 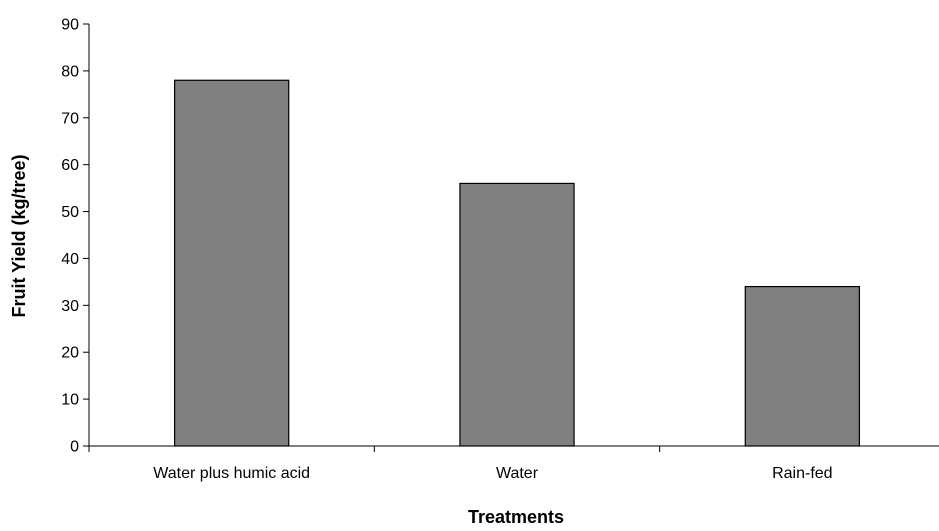 I want to click on y-tick-label: 60, so click(x=70, y=165).